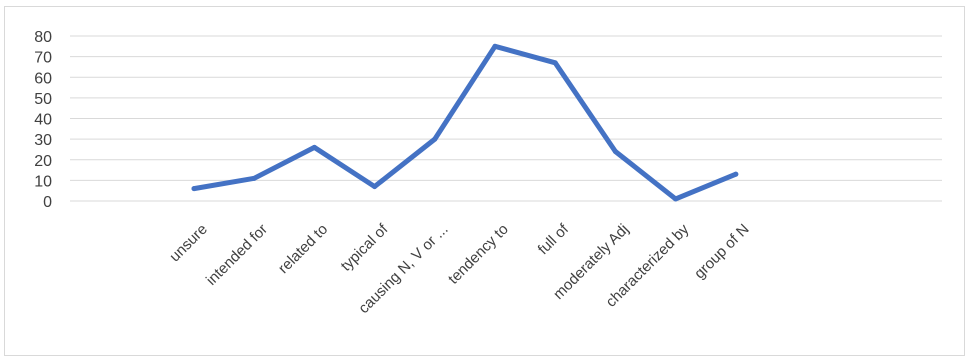 Image resolution: width=975 pixels, height=363 pixels. What do you see at coordinates (554, 239) in the screenshot?
I see `x-tick-label: full of` at bounding box center [554, 239].